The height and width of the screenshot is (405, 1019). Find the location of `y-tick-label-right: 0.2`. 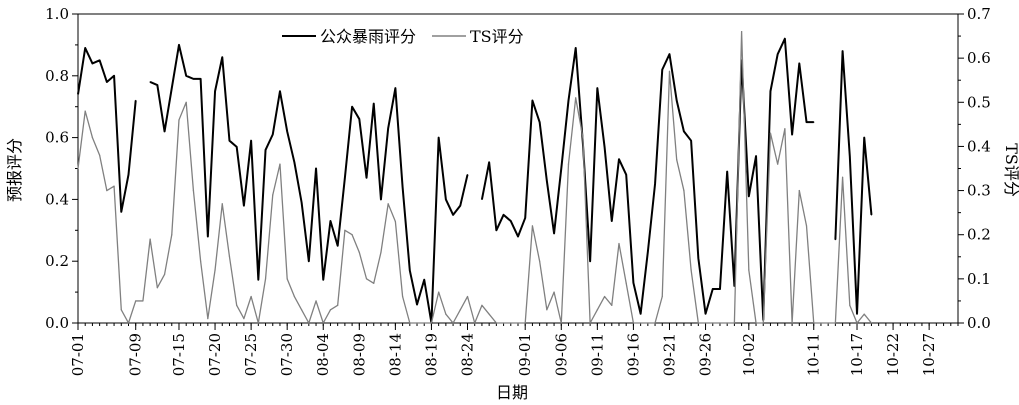

y-tick-label-right: 0.2 is located at coordinates (979, 235).